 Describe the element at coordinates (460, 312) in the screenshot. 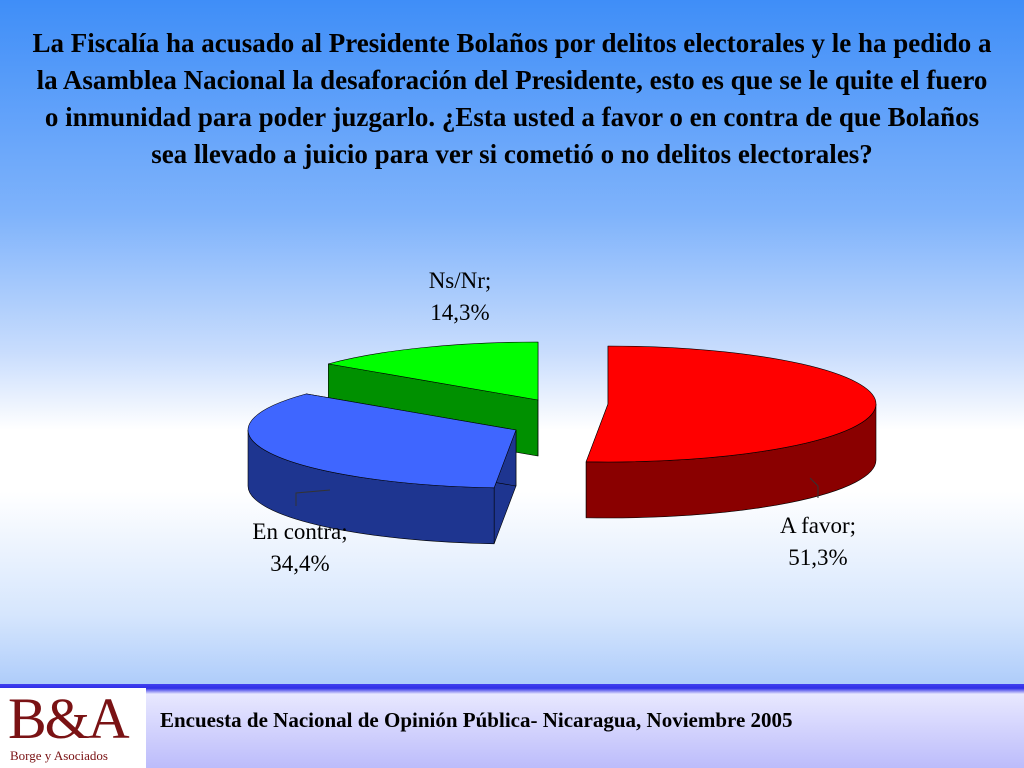

I see `slice-label-ns-nr-value: 14,3%` at that location.